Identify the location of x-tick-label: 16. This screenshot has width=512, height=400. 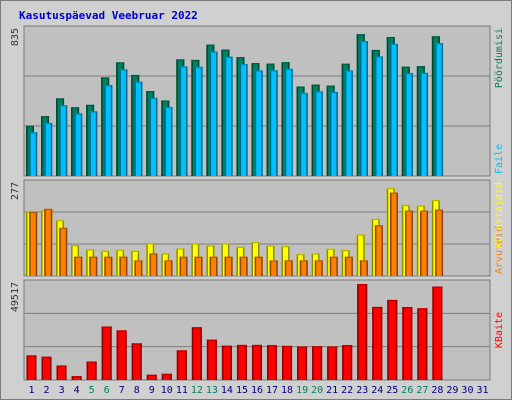
(257, 390).